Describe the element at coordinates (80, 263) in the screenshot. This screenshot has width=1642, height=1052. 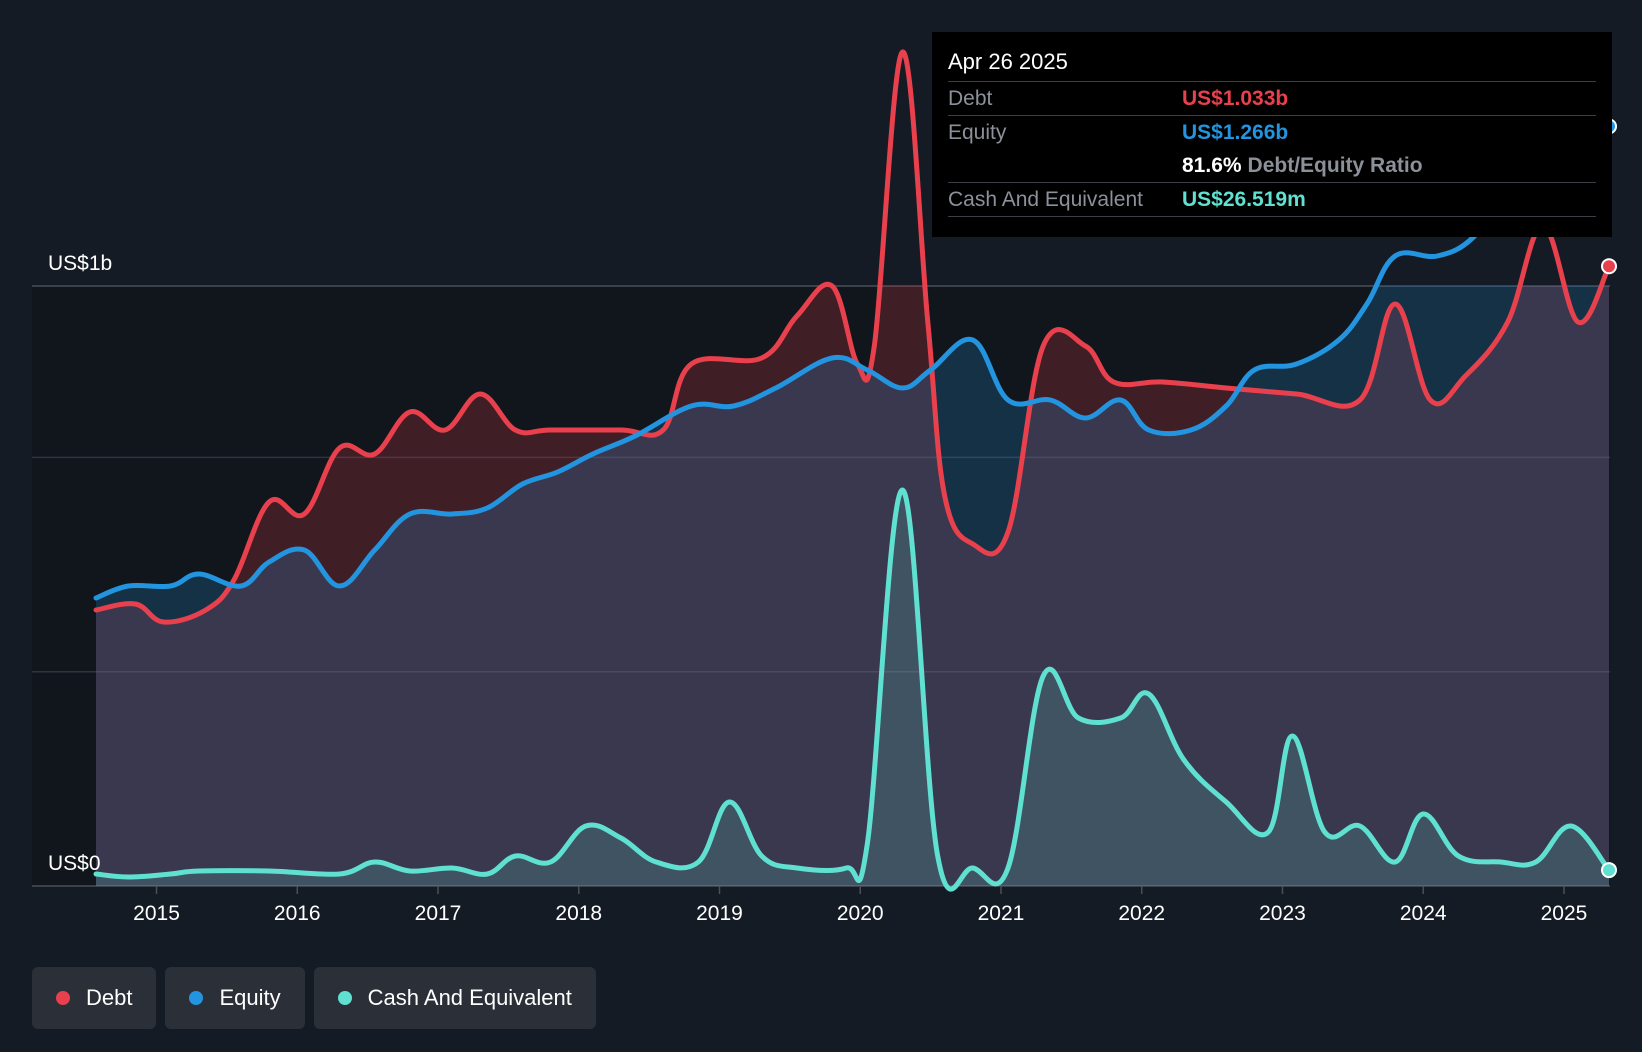
I see `y-axis-max-label: US$1b` at that location.